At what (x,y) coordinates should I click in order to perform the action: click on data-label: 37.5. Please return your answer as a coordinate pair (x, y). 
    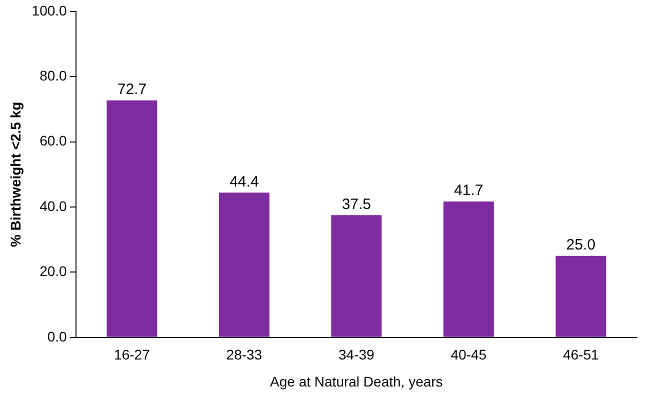
    Looking at the image, I should click on (357, 204).